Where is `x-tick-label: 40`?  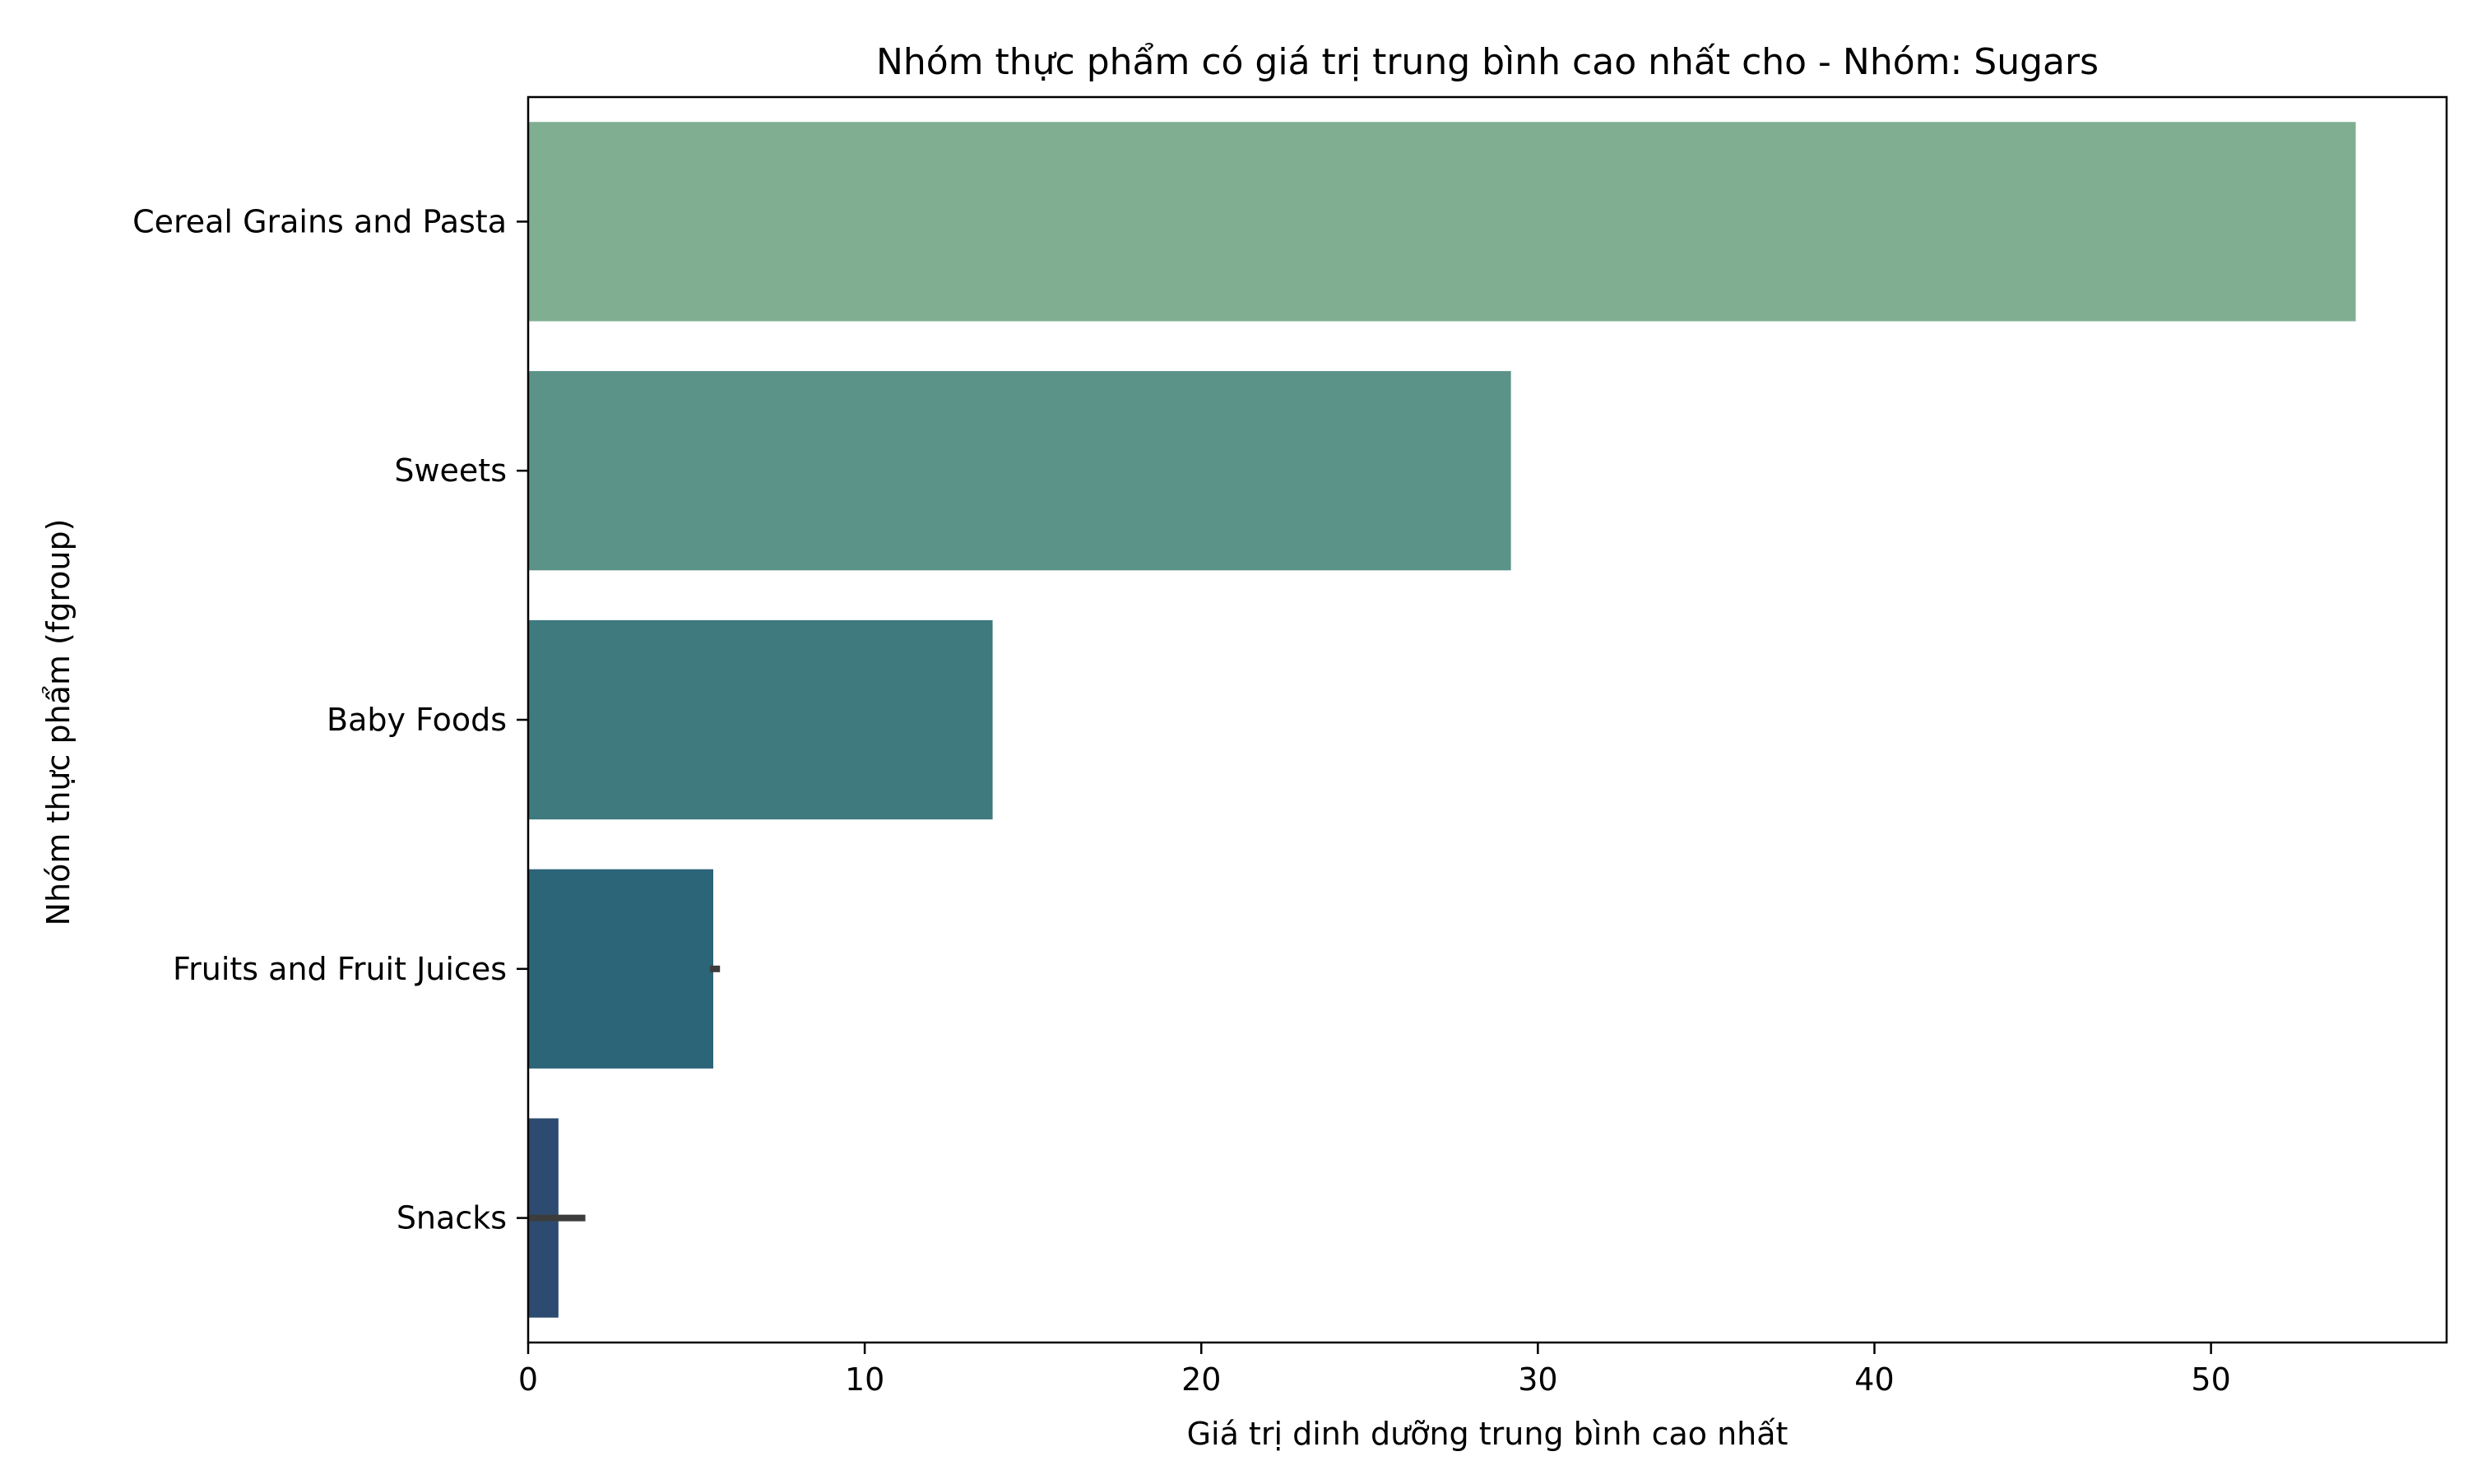
x-tick-label: 40 is located at coordinates (1874, 1379).